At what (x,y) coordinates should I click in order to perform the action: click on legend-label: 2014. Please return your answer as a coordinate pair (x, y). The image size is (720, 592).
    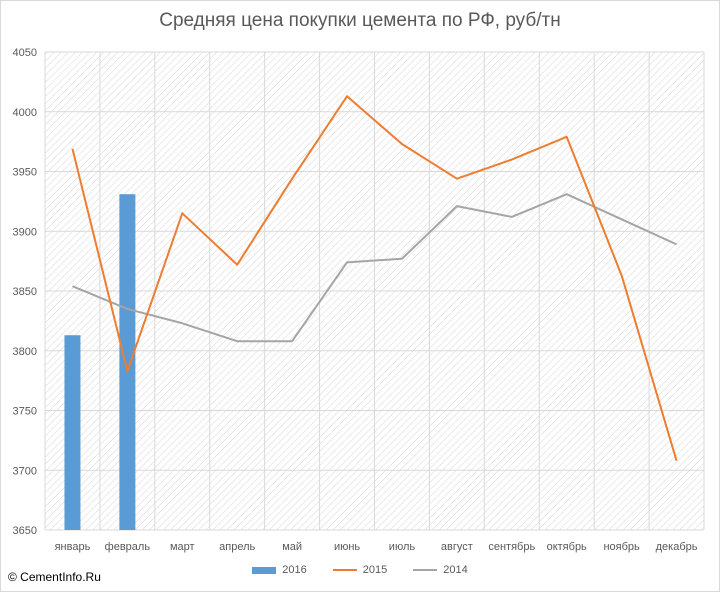
    Looking at the image, I should click on (455, 570).